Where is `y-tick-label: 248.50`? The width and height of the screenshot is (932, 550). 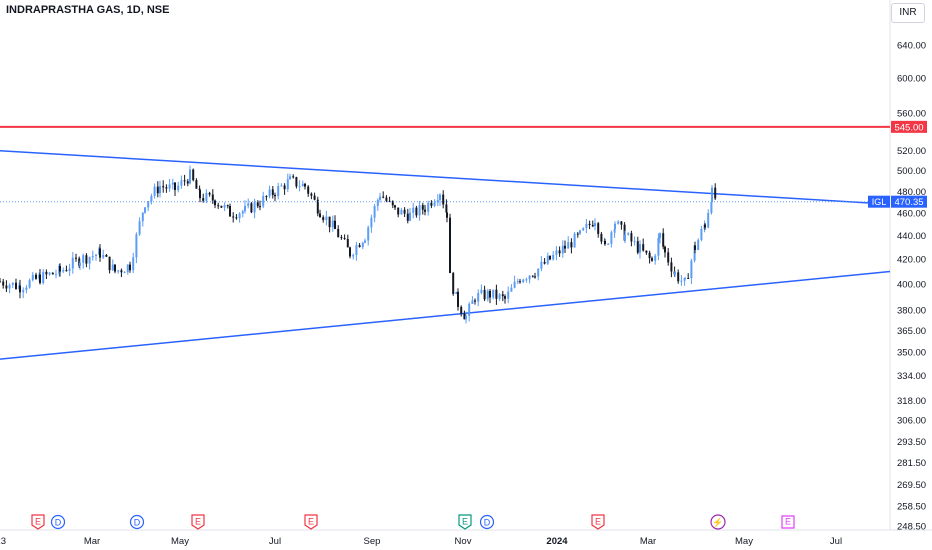 y-tick-label: 248.50 is located at coordinates (911, 526).